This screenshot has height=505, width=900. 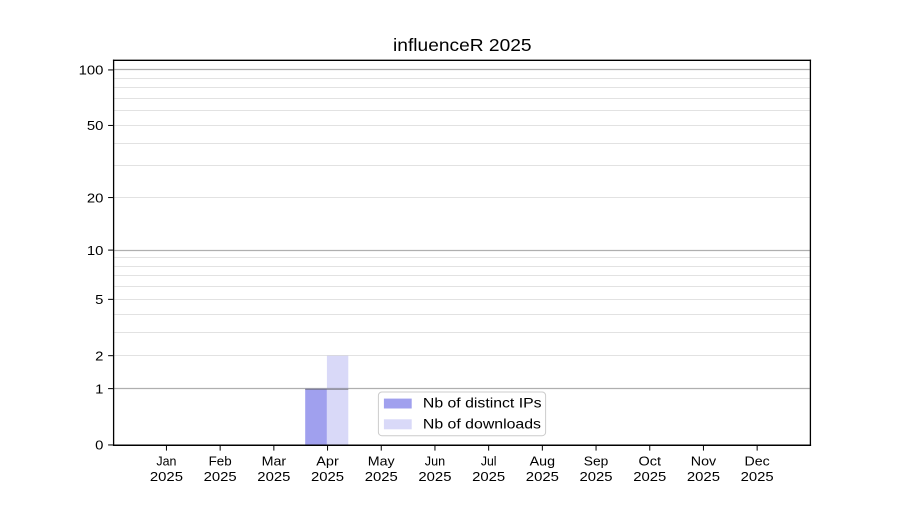 What do you see at coordinates (95, 125) in the screenshot?
I see `svg-text: 50` at bounding box center [95, 125].